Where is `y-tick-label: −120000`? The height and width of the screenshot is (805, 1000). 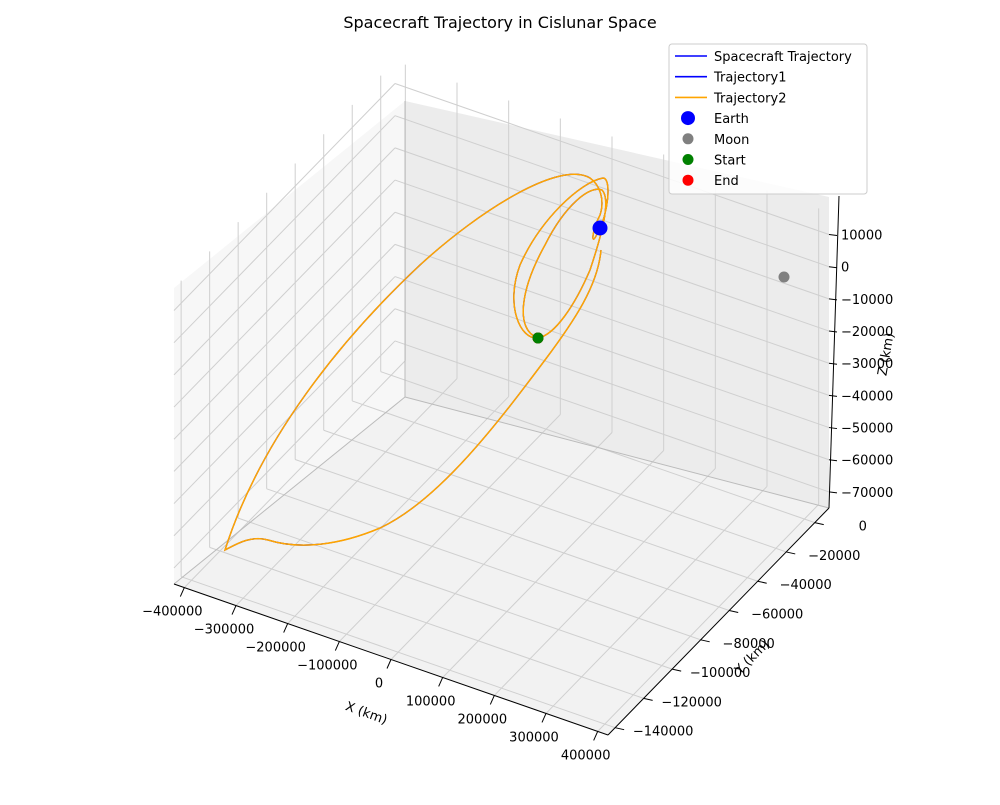
y-tick-label: −120000 is located at coordinates (691, 702).